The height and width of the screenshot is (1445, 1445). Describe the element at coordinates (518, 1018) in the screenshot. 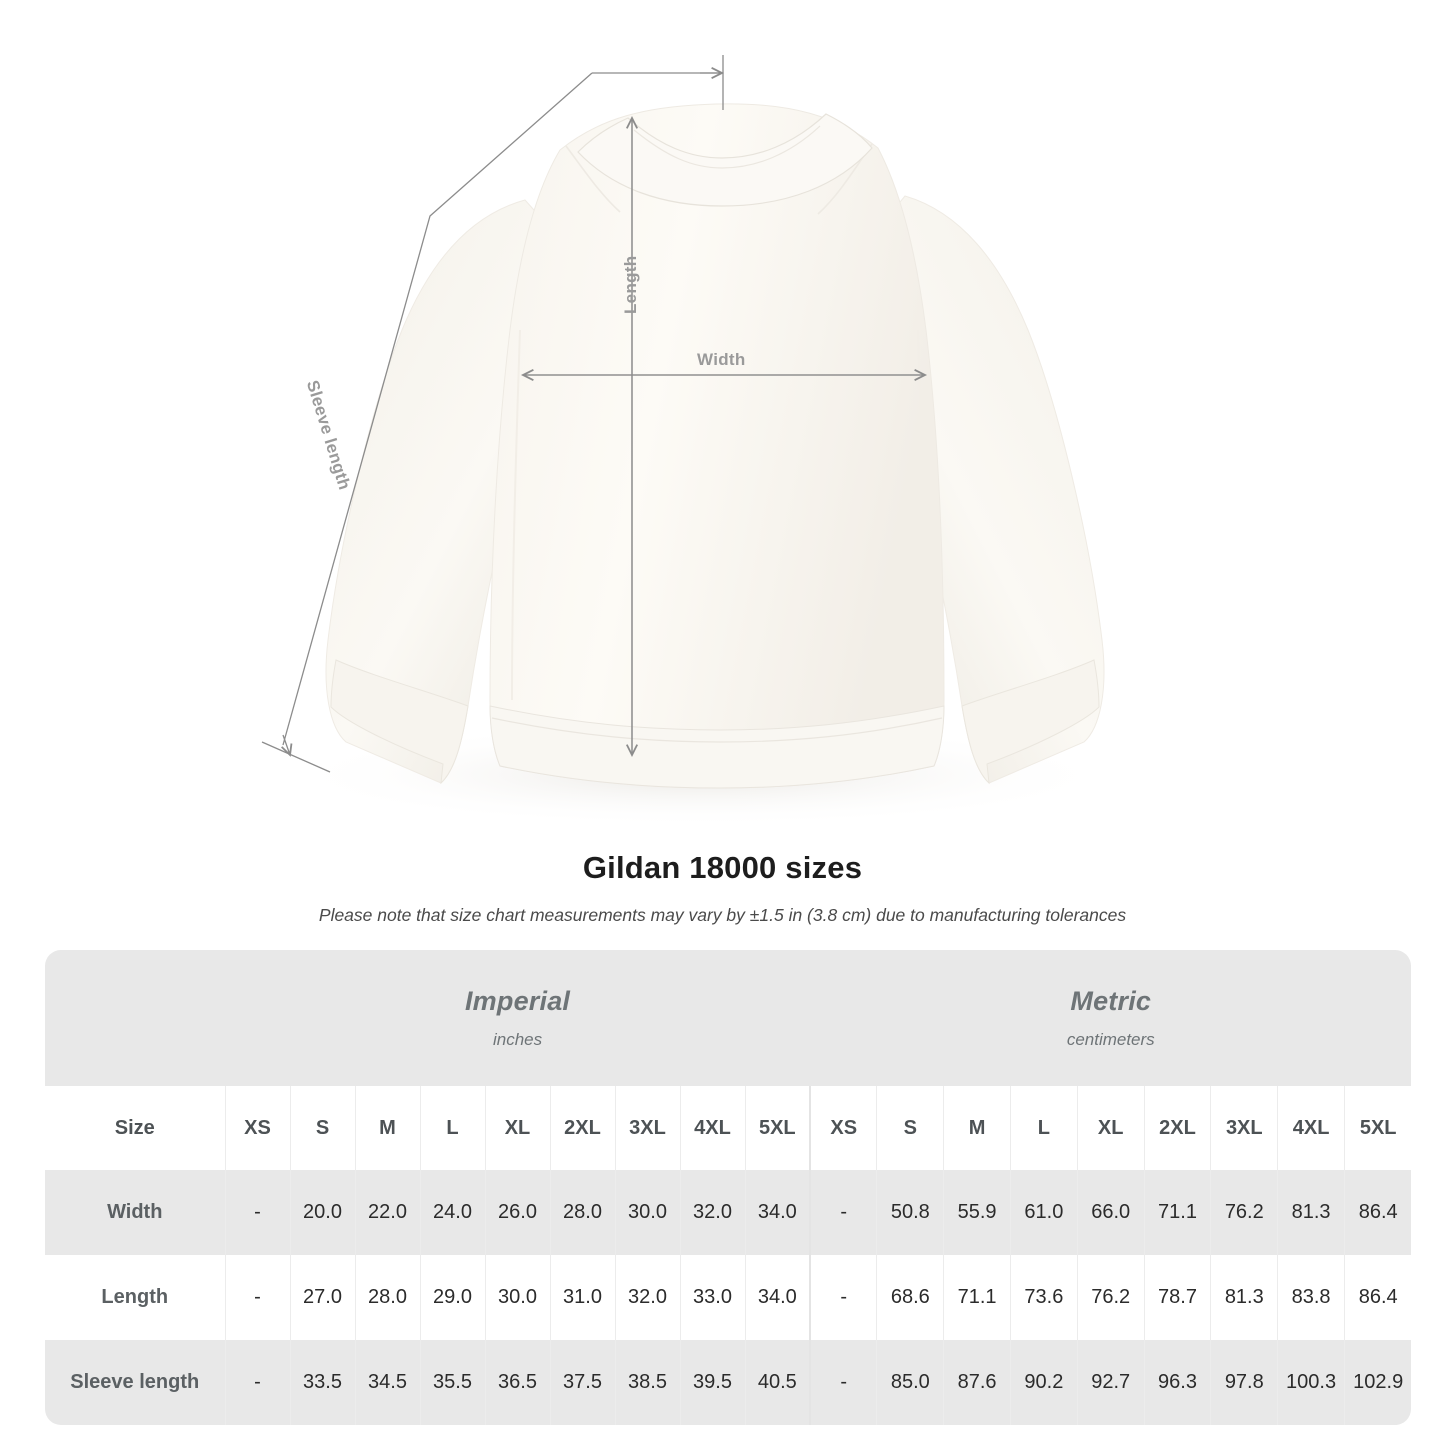

I see `imperial-unit-cell: Imperial inches` at that location.